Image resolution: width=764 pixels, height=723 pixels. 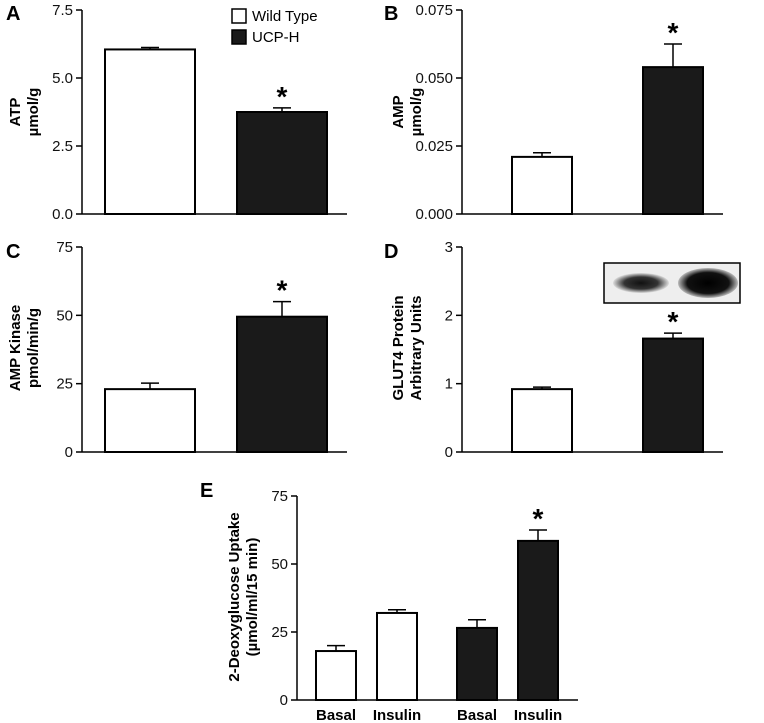 What do you see at coordinates (13, 14) in the screenshot?
I see `panel-label: A` at bounding box center [13, 14].